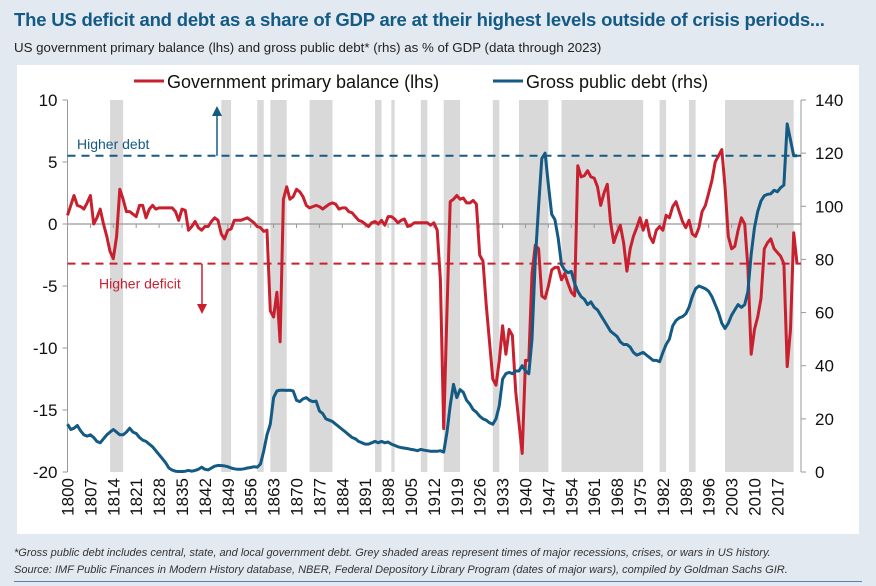 The image size is (876, 586). Describe the element at coordinates (709, 497) in the screenshot. I see `x-tick-label: 1996` at that location.